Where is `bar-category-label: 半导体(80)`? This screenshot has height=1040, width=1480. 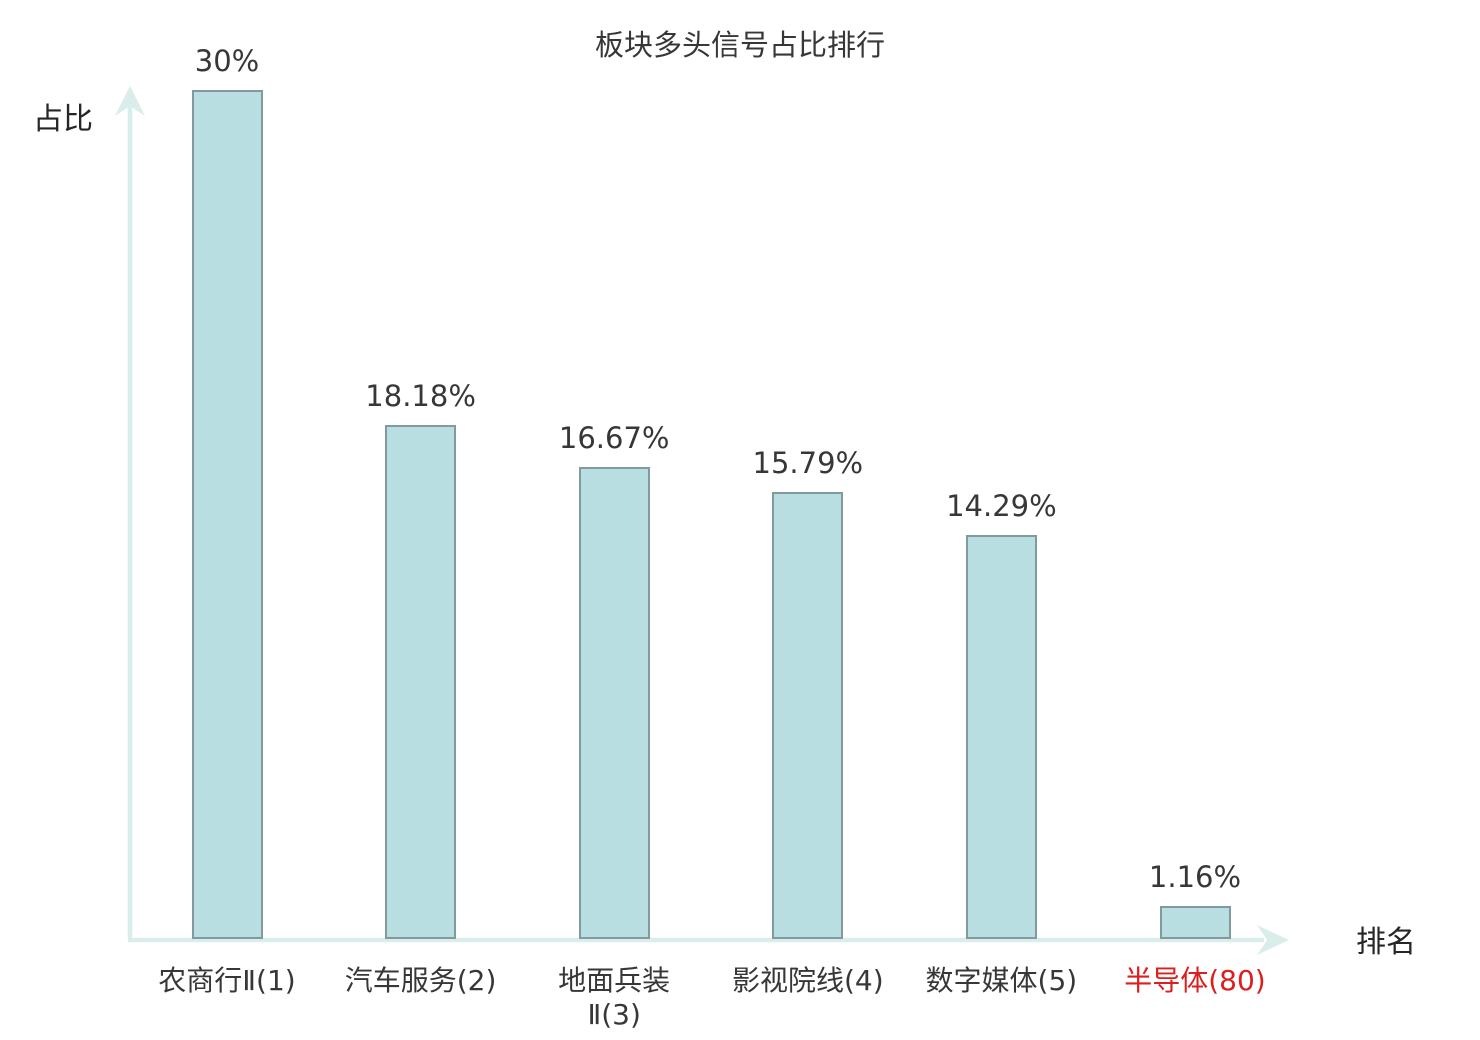
bar-category-label: 半导体(80) is located at coordinates (1195, 980).